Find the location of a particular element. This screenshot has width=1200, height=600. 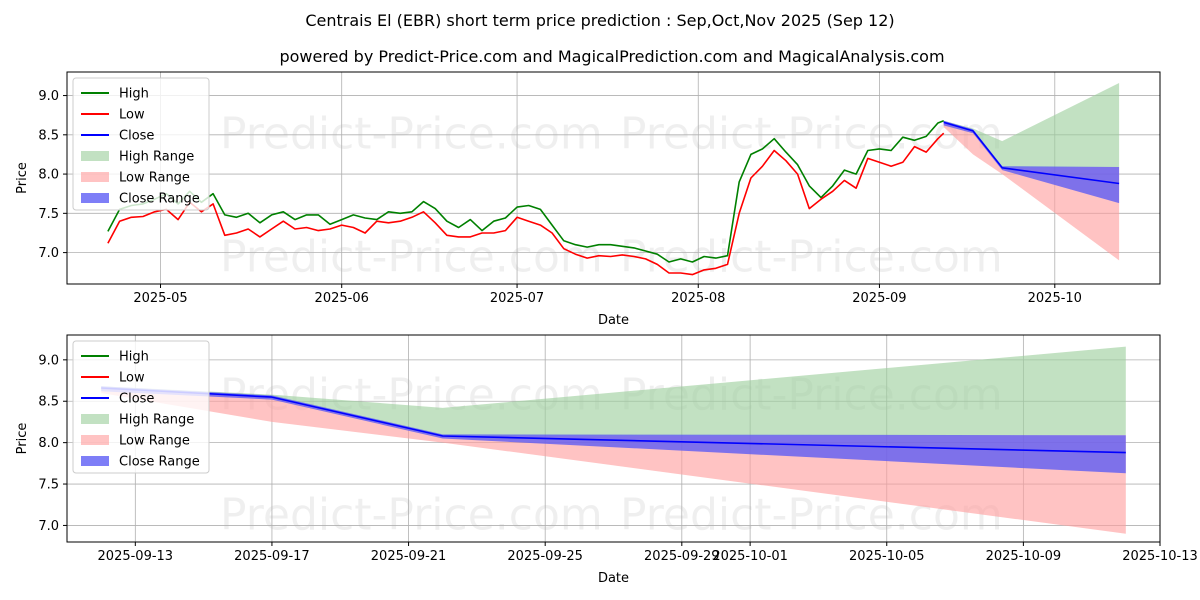

low-range-band is located at coordinates (1031, 191).